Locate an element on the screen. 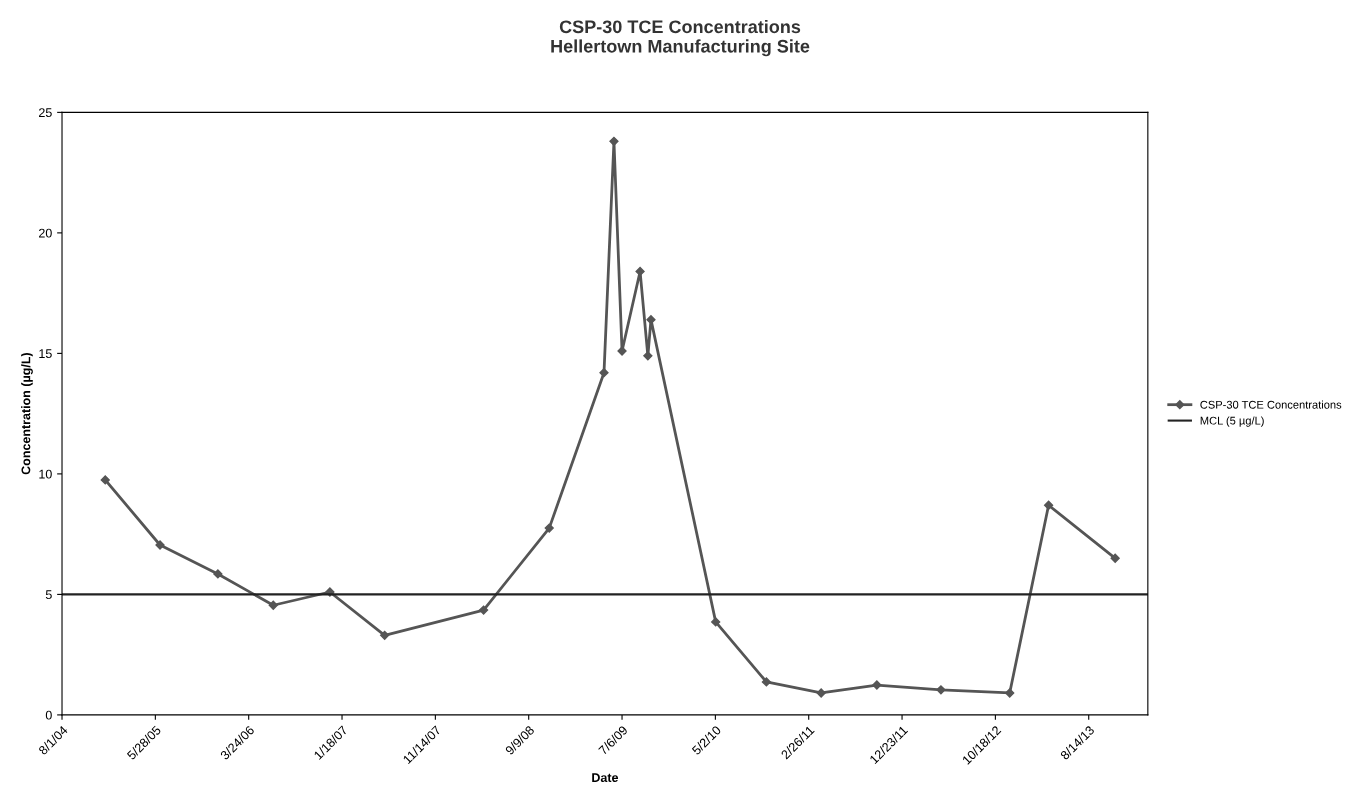  y-tick-label: 25 is located at coordinates (45, 113).